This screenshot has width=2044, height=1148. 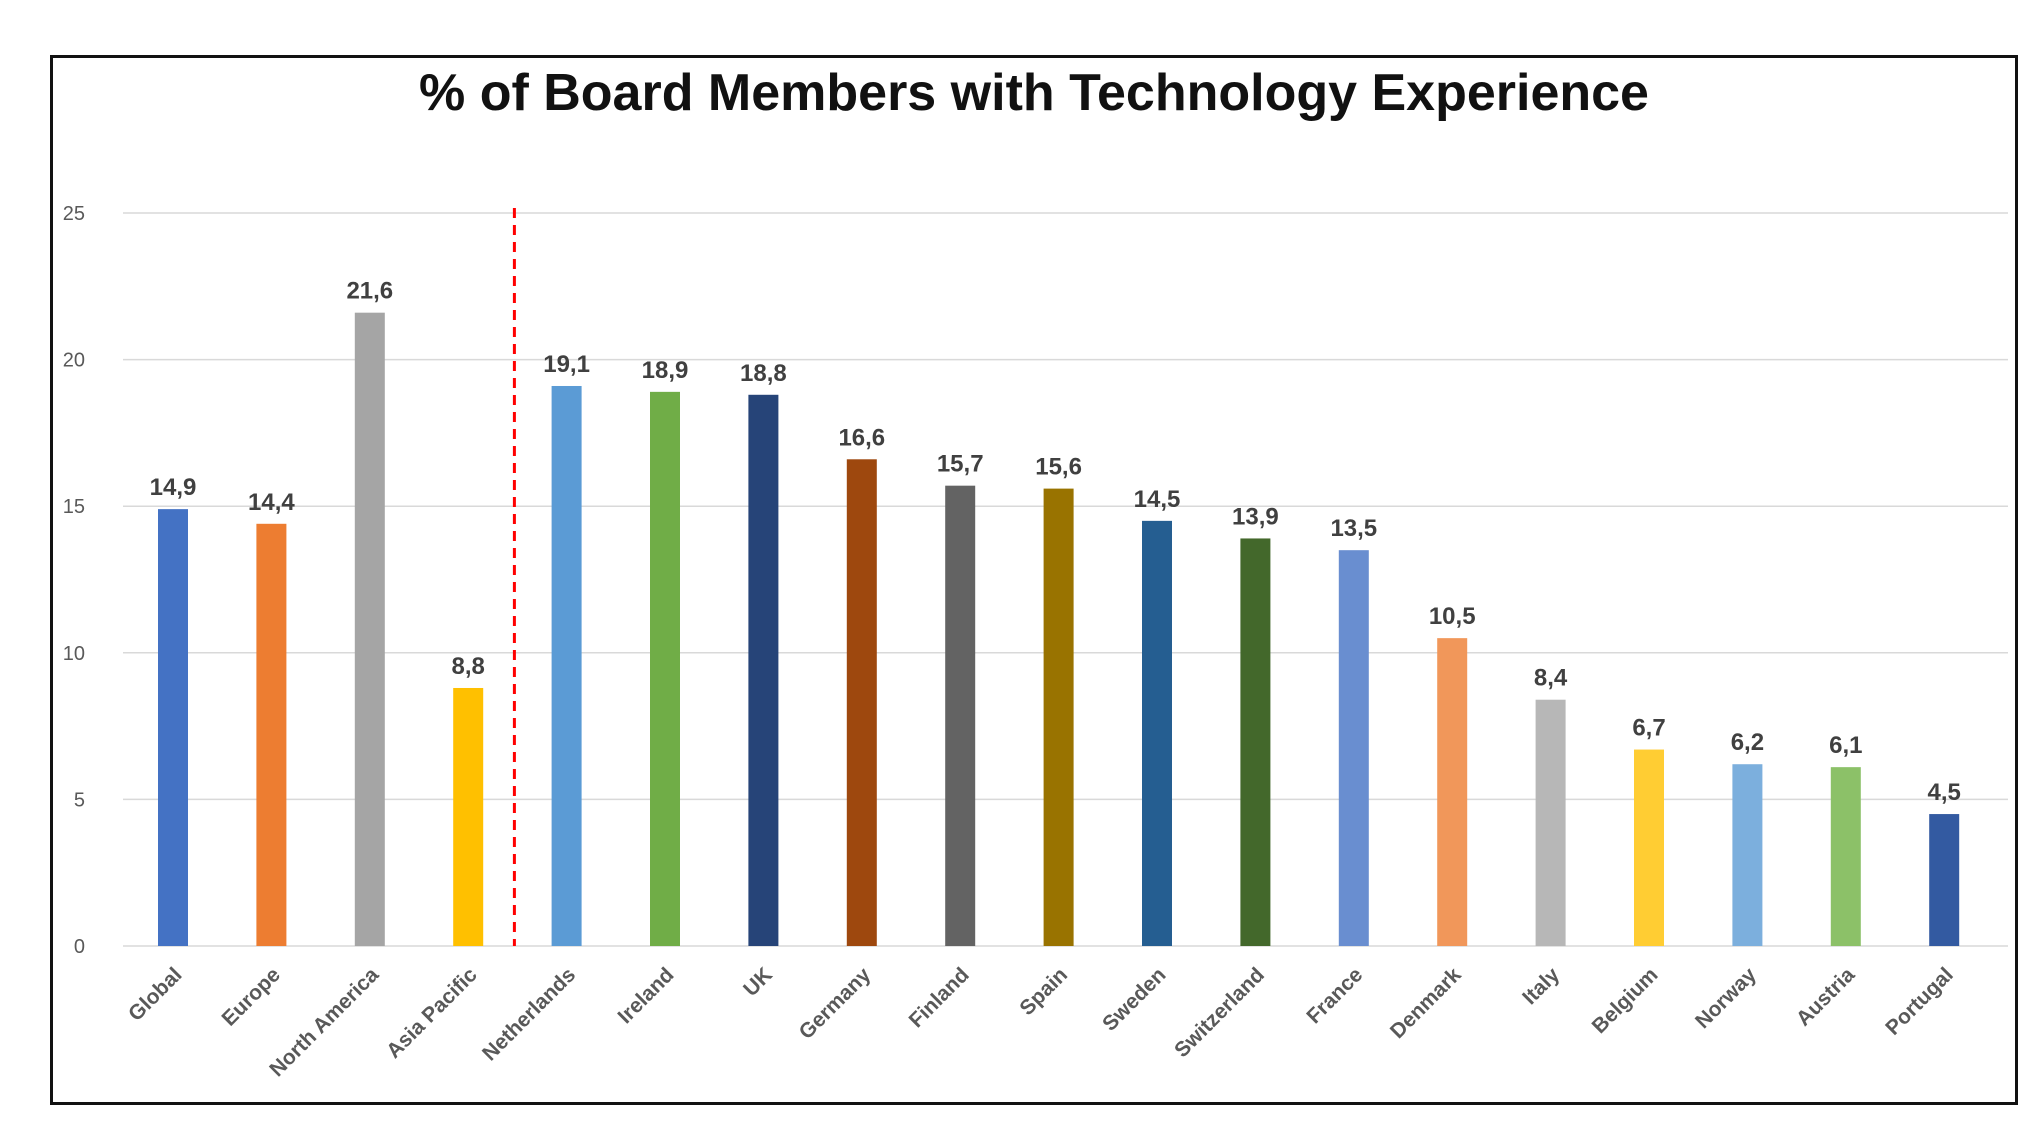 What do you see at coordinates (173, 727) in the screenshot?
I see `bar-global` at bounding box center [173, 727].